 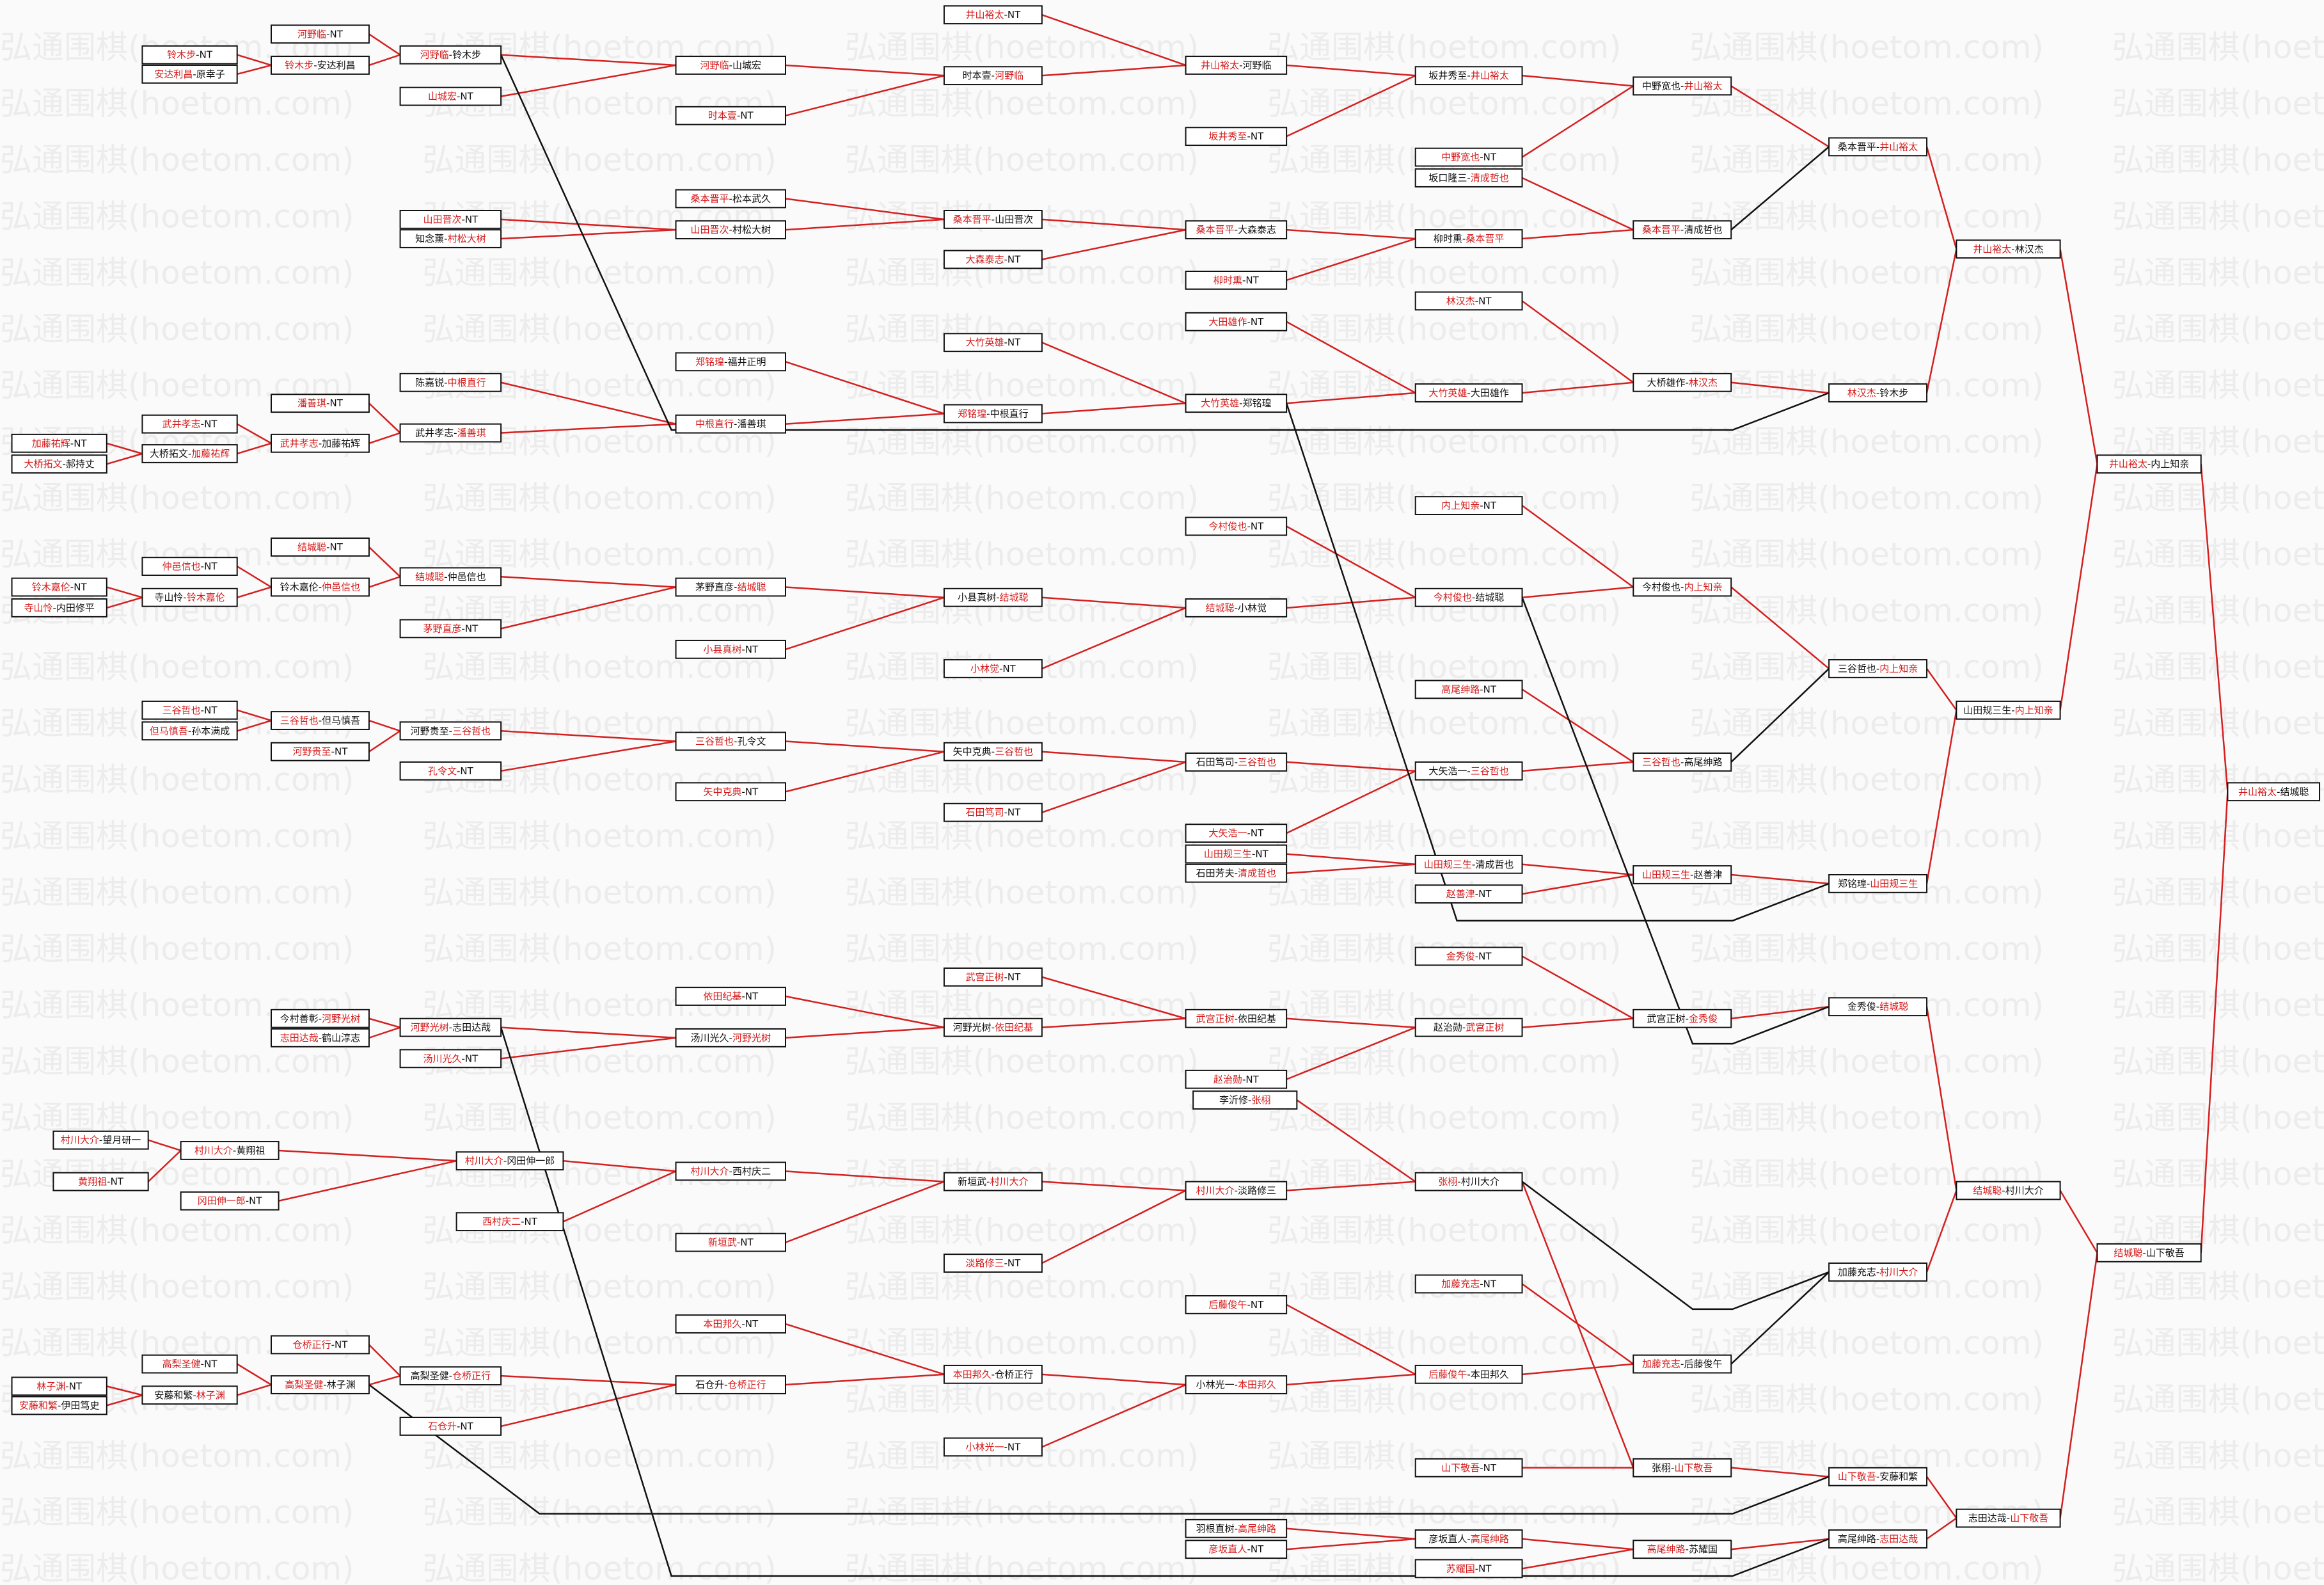 I want to click on match-node: 石仓升-NT, so click(x=450, y=1426).